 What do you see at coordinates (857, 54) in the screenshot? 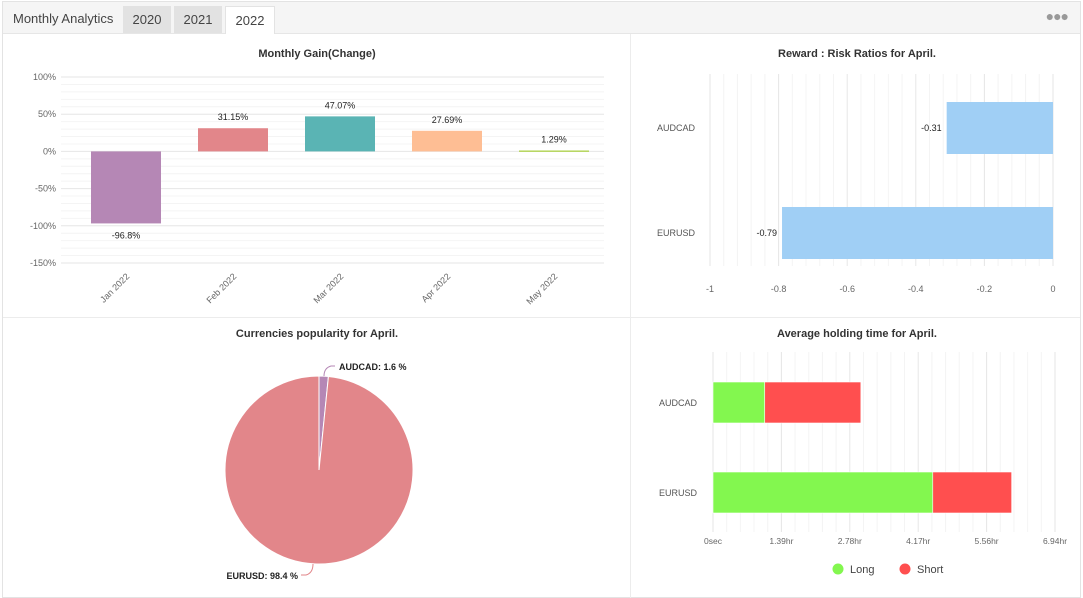
I see `chart-title: Reward : Risk Ratios for April.` at bounding box center [857, 54].